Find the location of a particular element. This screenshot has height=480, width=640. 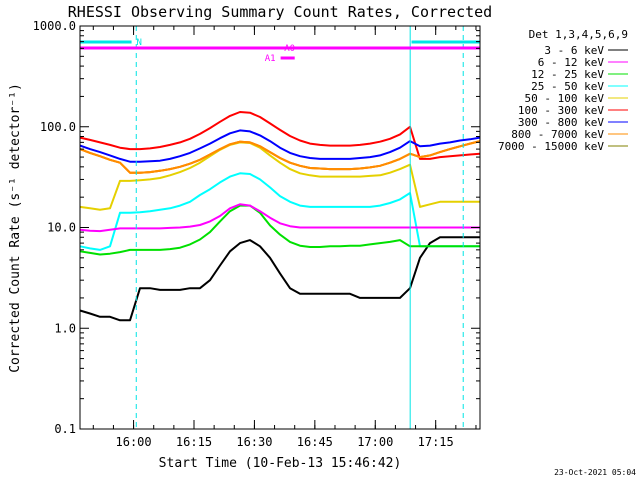

legend-entry-8: 800 - 7000 keV is located at coordinates (557, 134).